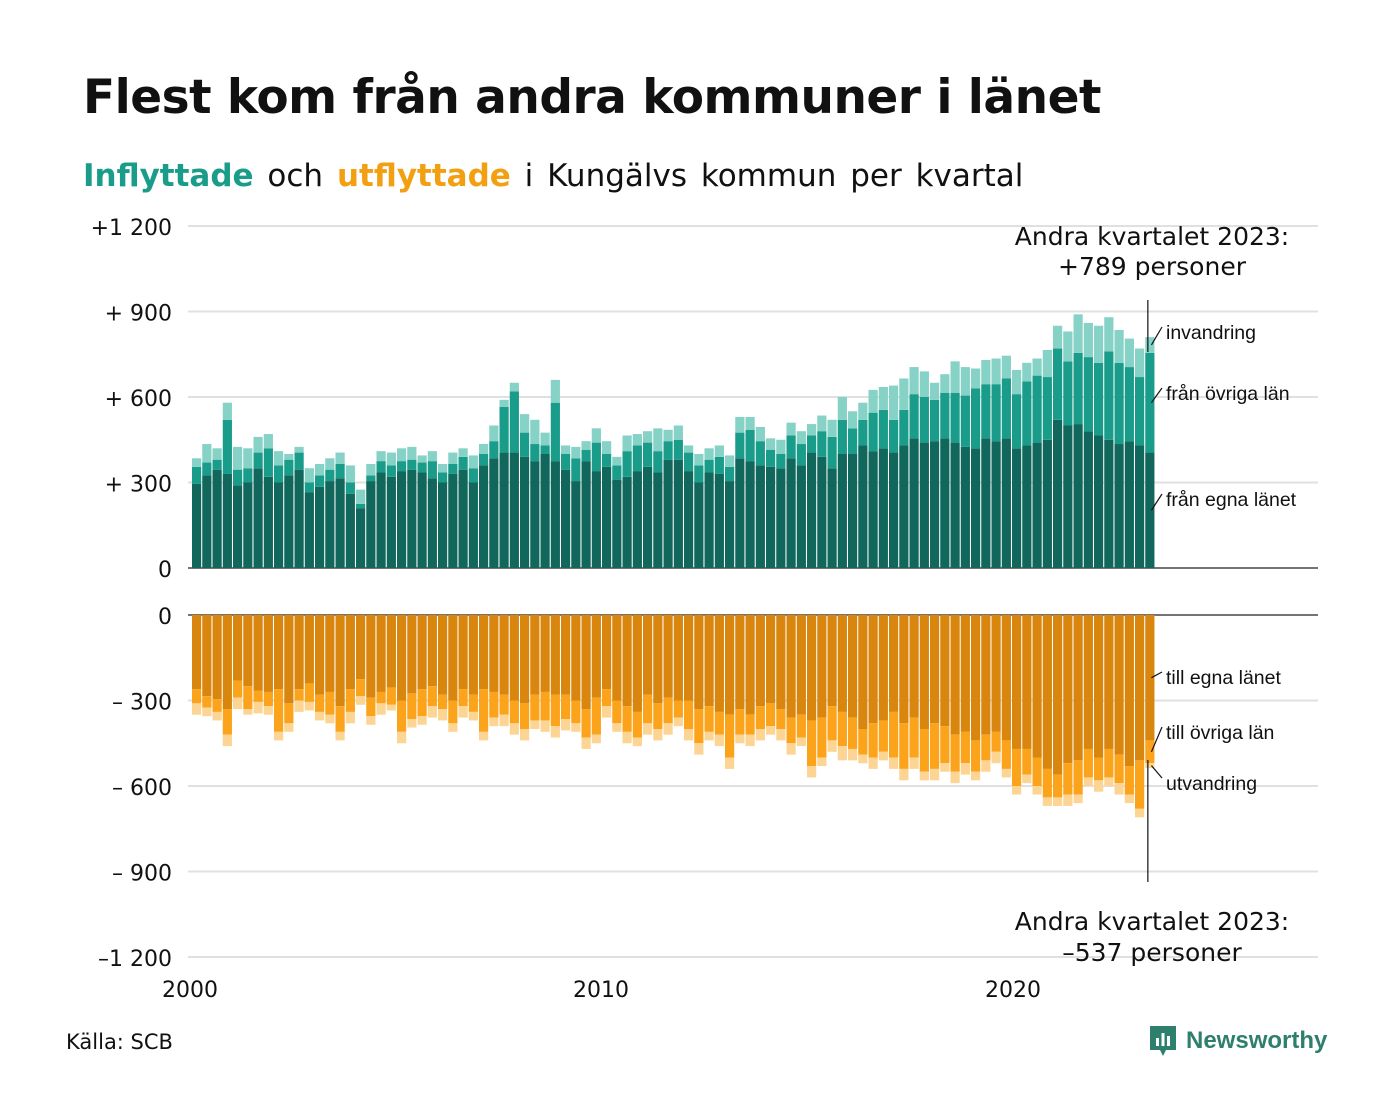  I want to click on y-tick-label: 0, so click(165, 617).